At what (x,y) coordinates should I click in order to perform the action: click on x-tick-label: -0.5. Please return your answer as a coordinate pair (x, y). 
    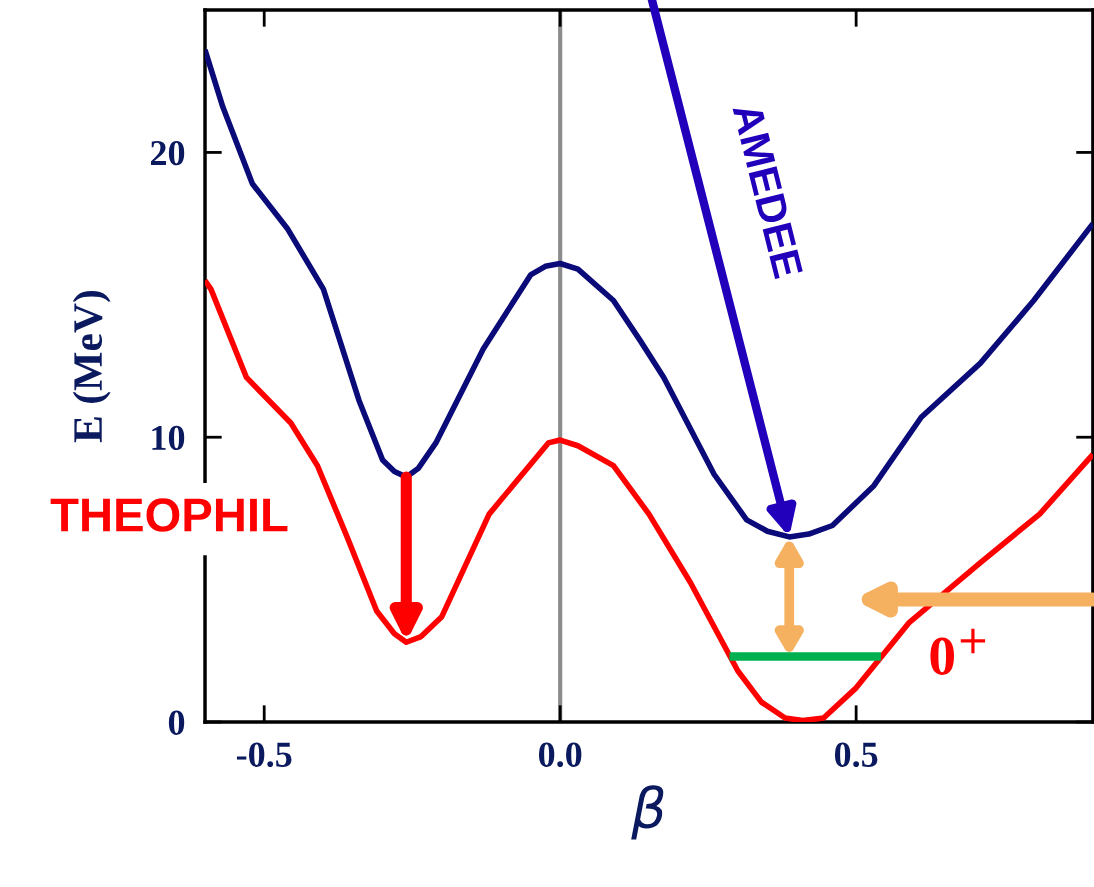
    Looking at the image, I should click on (264, 755).